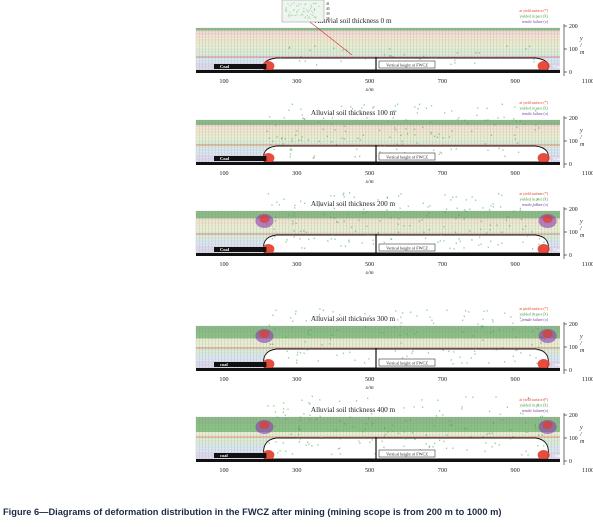  Describe the element at coordinates (515, 470) in the screenshot. I see `x-tick-label: 900` at that location.